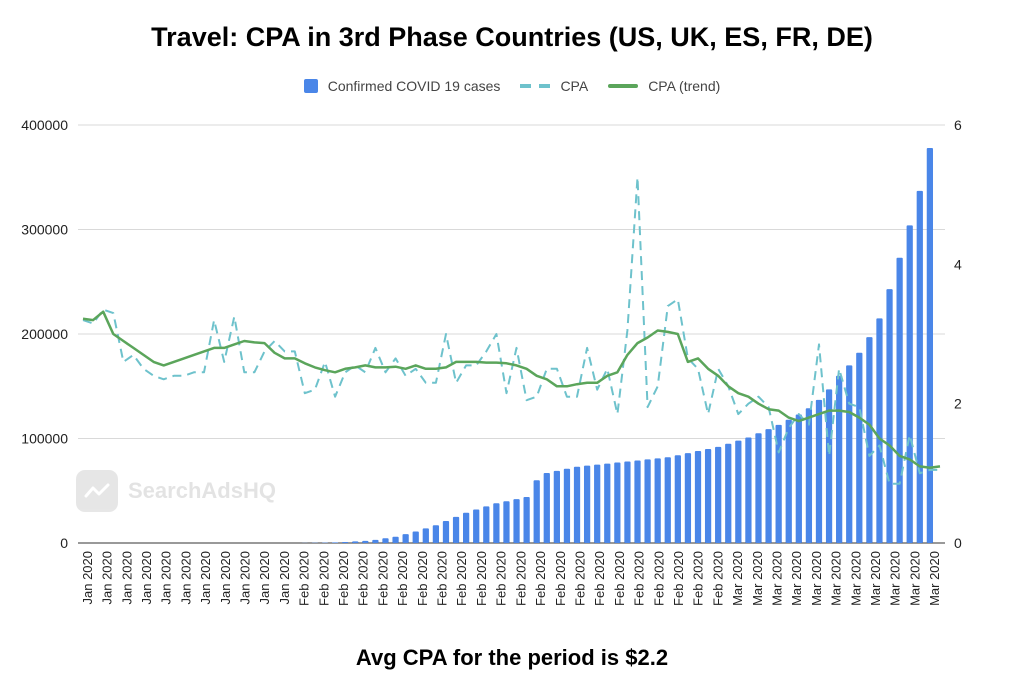  Describe the element at coordinates (44, 230) in the screenshot. I see `y-left-tick-label: 300000` at that location.